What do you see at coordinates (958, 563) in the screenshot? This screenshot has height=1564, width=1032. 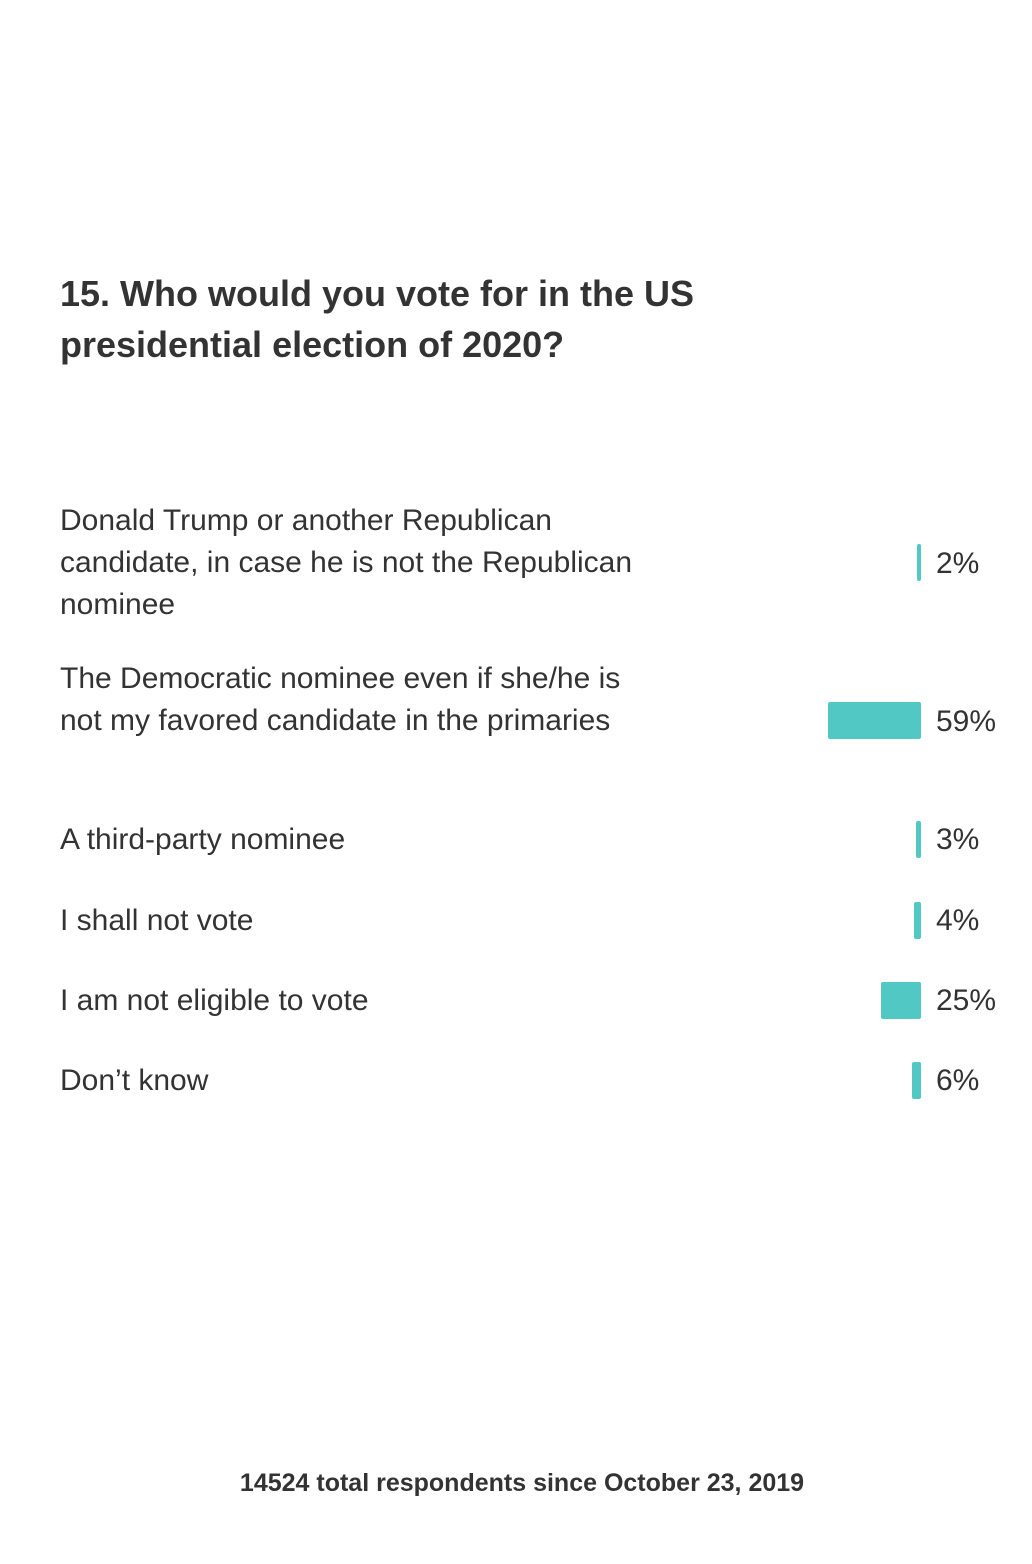 I see `answer-percentage: 2%` at bounding box center [958, 563].